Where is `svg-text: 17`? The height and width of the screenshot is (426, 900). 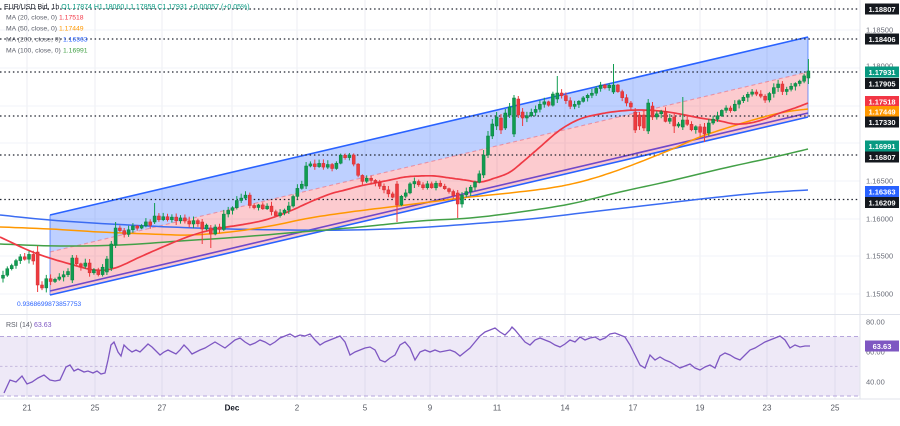 svg-text: 17 is located at coordinates (633, 408).